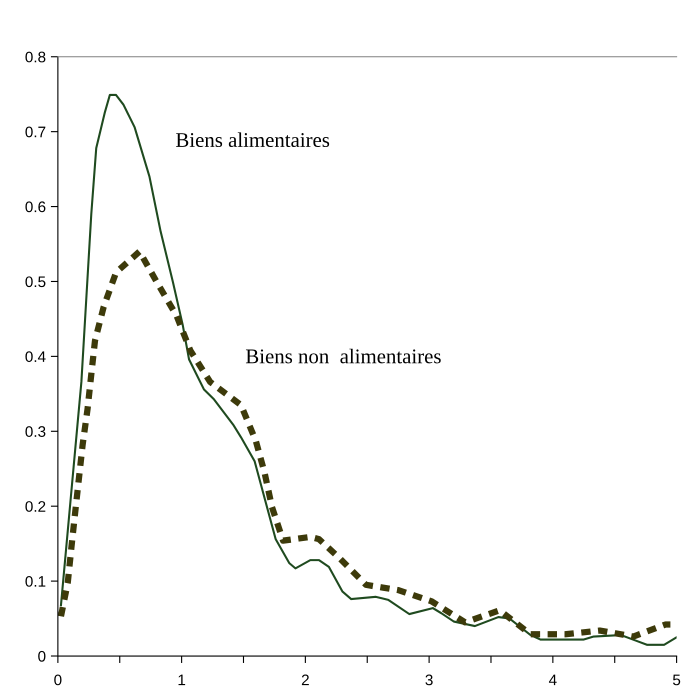 The height and width of the screenshot is (692, 689). What do you see at coordinates (429, 680) in the screenshot?
I see `x-tick-label: 3` at bounding box center [429, 680].